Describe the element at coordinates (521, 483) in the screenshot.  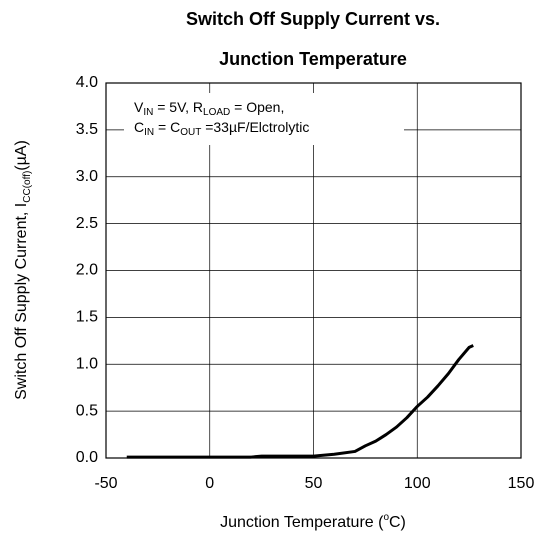
I see `x-tick-label: 150` at that location.